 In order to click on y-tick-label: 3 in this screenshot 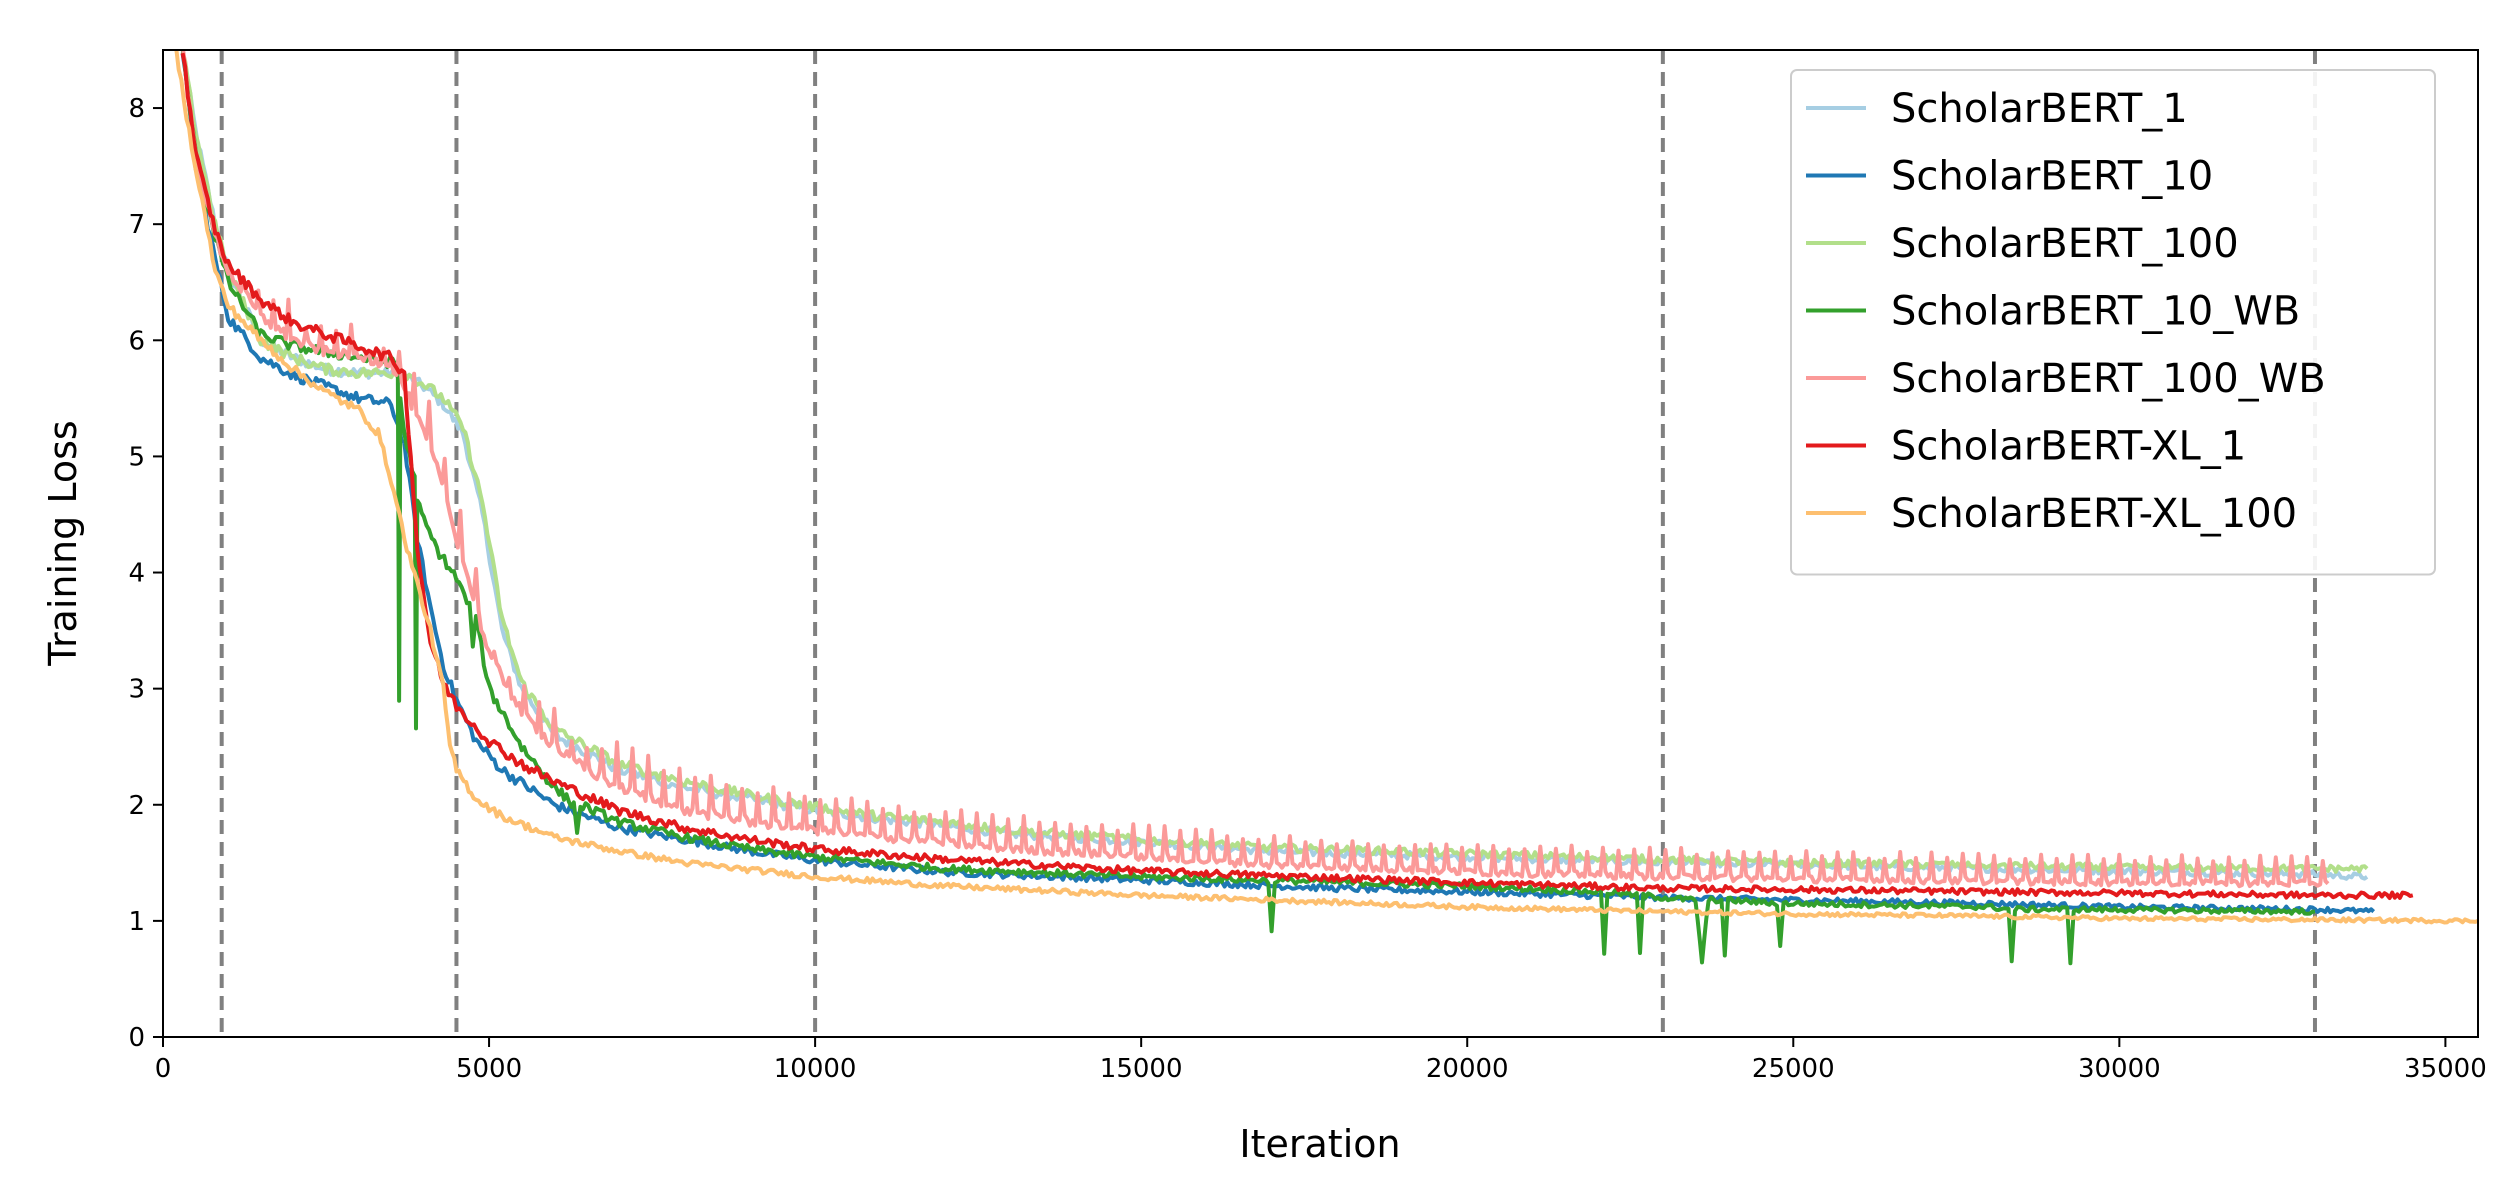, I will do `click(136, 690)`.